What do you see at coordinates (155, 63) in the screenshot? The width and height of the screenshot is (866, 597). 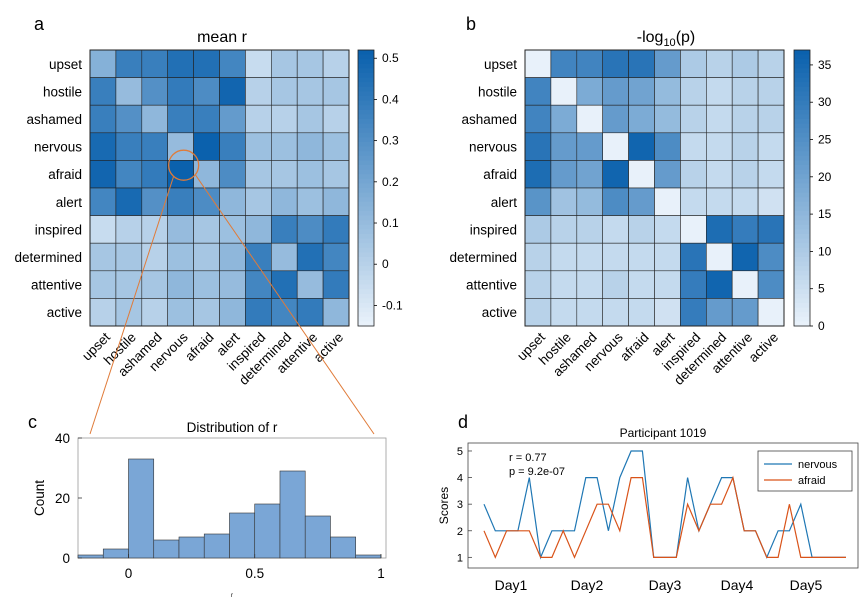 I see `heatmap-cell-upset-ashamed` at bounding box center [155, 63].